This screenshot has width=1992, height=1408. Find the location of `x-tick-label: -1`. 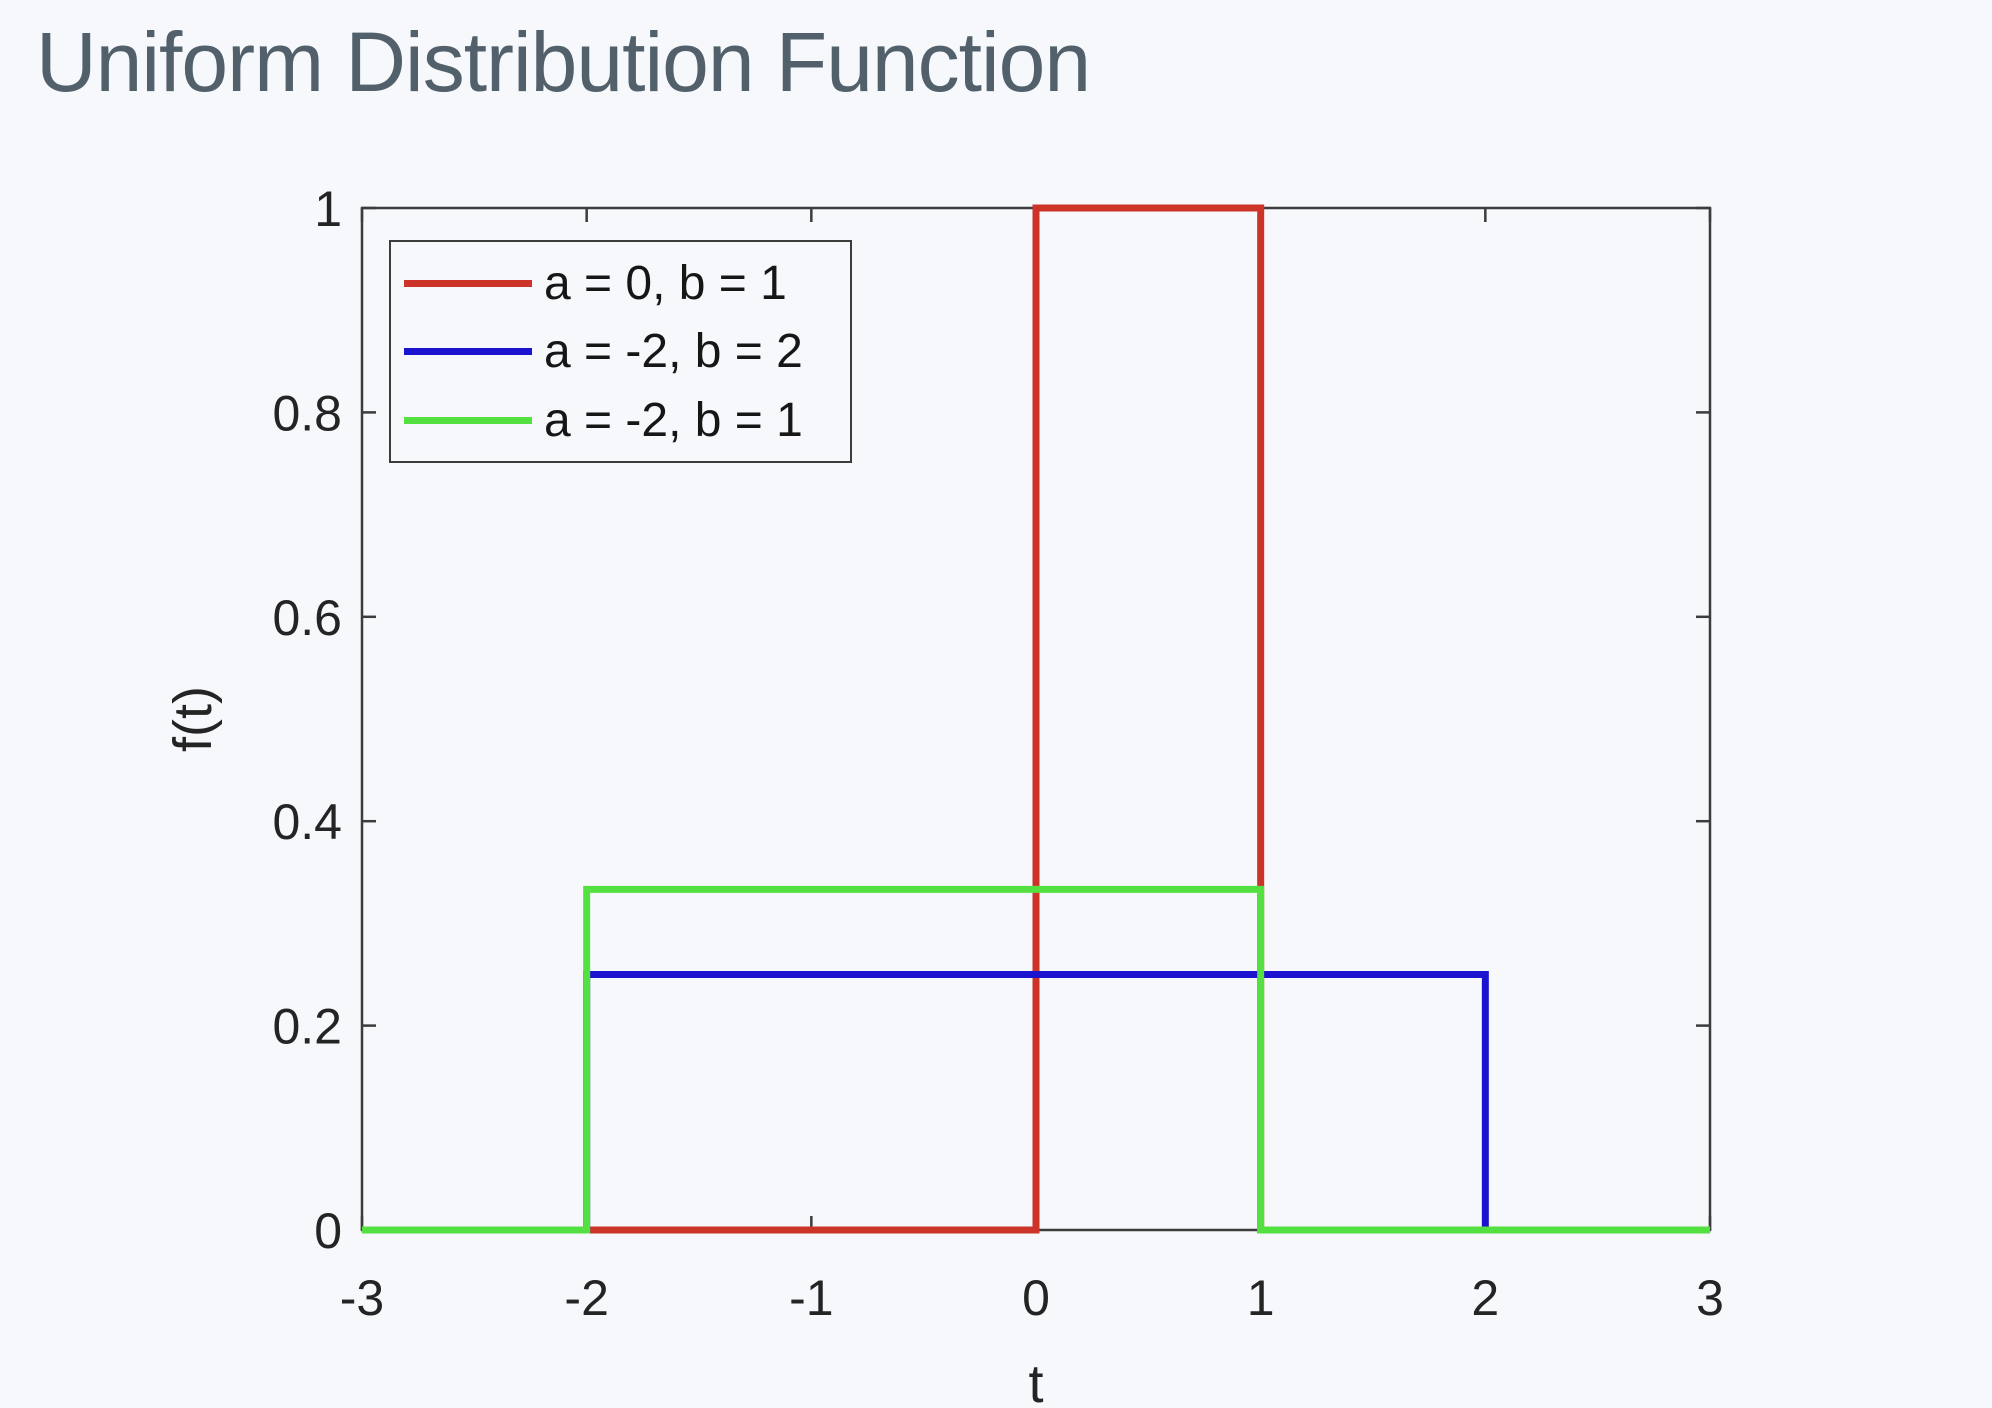

x-tick-label: -1 is located at coordinates (811, 1298).